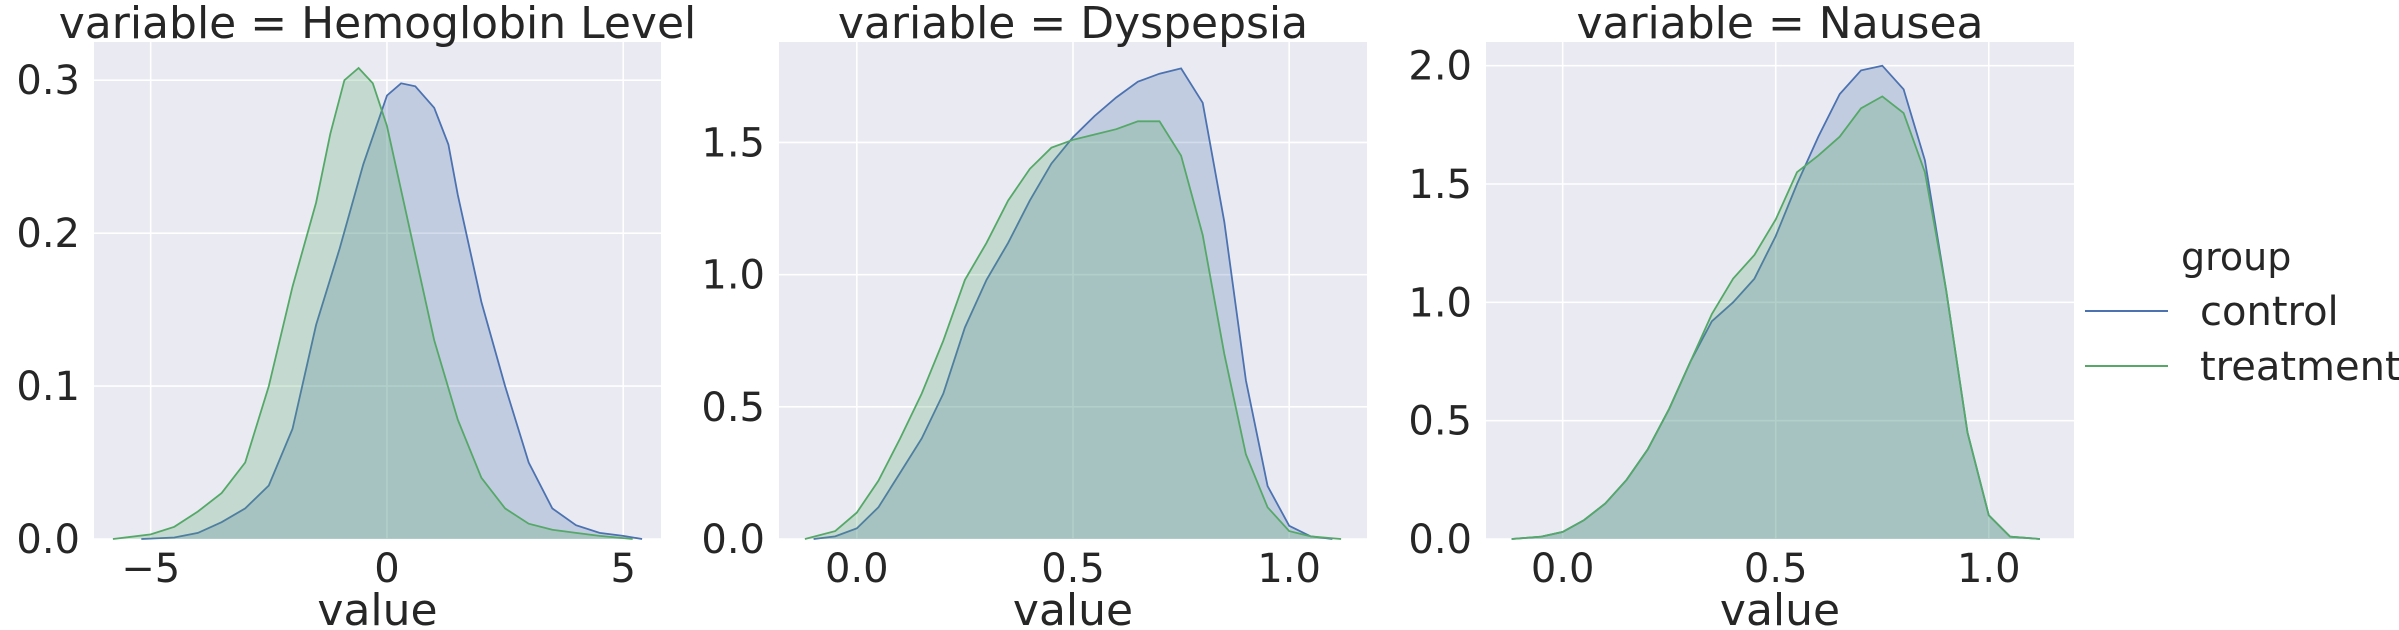 Image resolution: width=2399 pixels, height=630 pixels. What do you see at coordinates (378, 24) in the screenshot?
I see `panel-title: variable = Hemoglobin Level` at bounding box center [378, 24].